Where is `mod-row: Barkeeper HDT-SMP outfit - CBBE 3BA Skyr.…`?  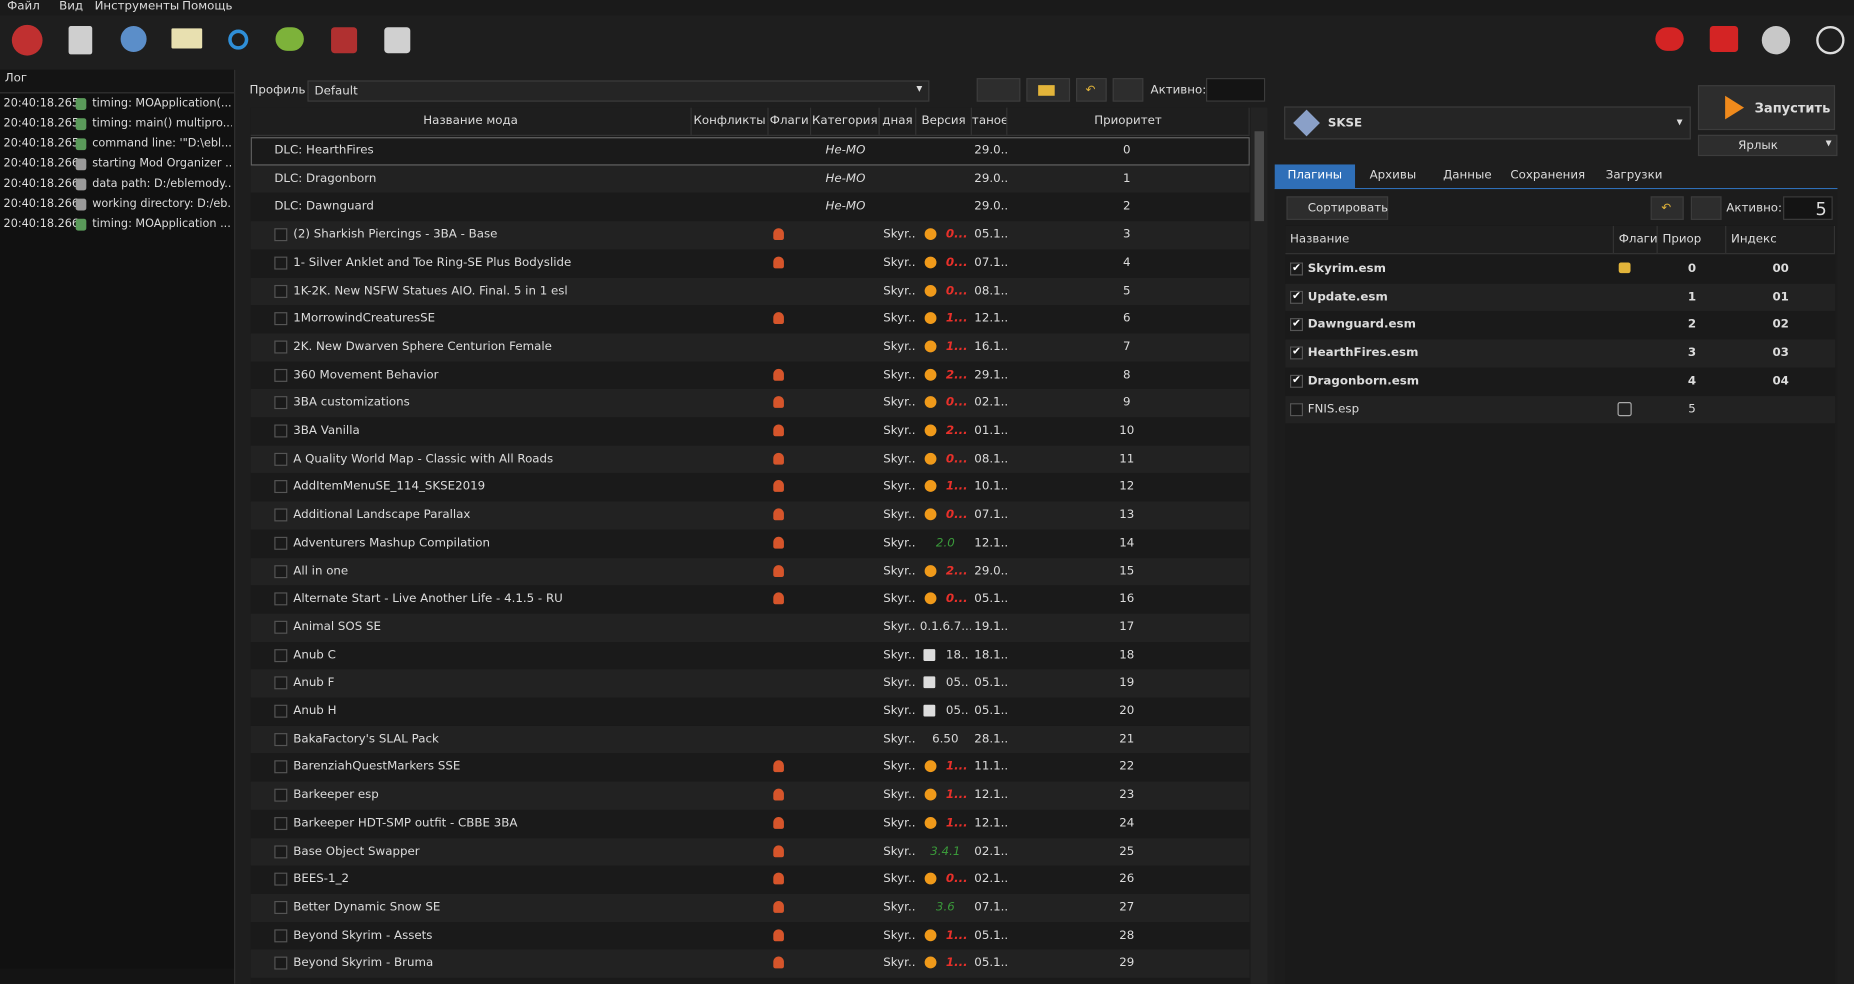 mod-row: Barkeeper HDT-SMP outfit - CBBE 3BA Skyr.… is located at coordinates (750, 823).